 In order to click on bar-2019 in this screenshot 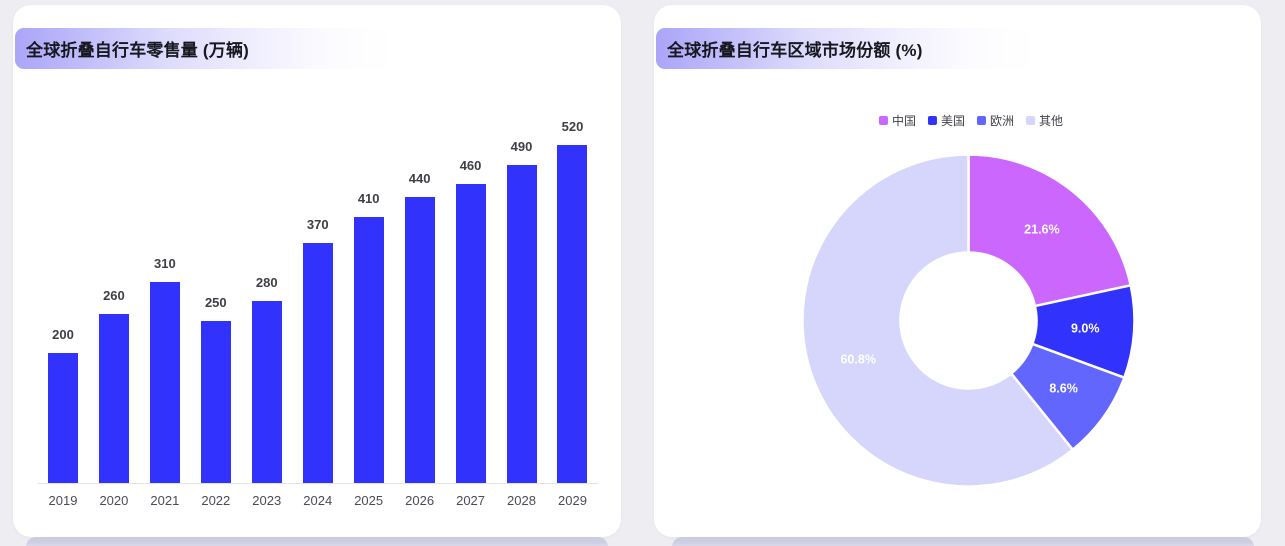, I will do `click(62, 418)`.